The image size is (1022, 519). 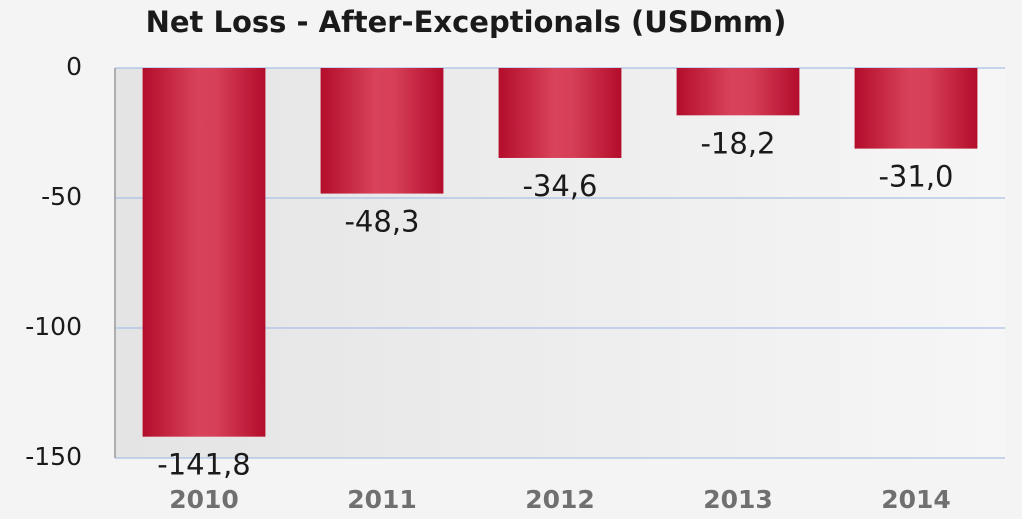 I want to click on x-tick-label: 2014, so click(x=916, y=499).